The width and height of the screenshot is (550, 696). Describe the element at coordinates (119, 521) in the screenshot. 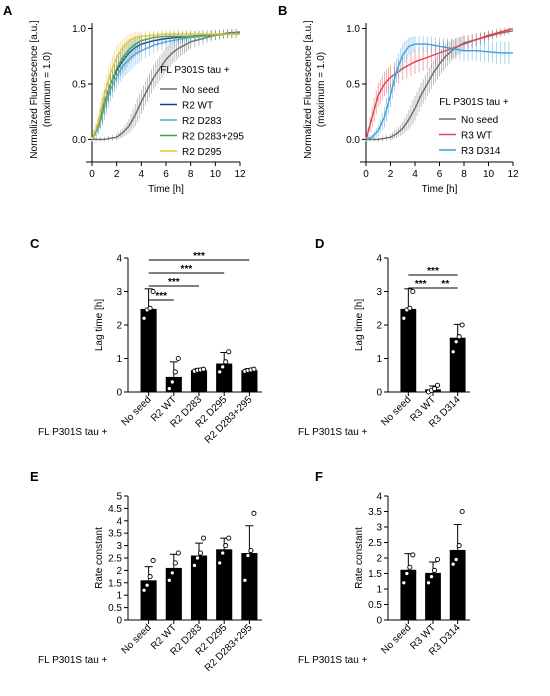

I see `panel-e-y-tick-label: 4` at that location.